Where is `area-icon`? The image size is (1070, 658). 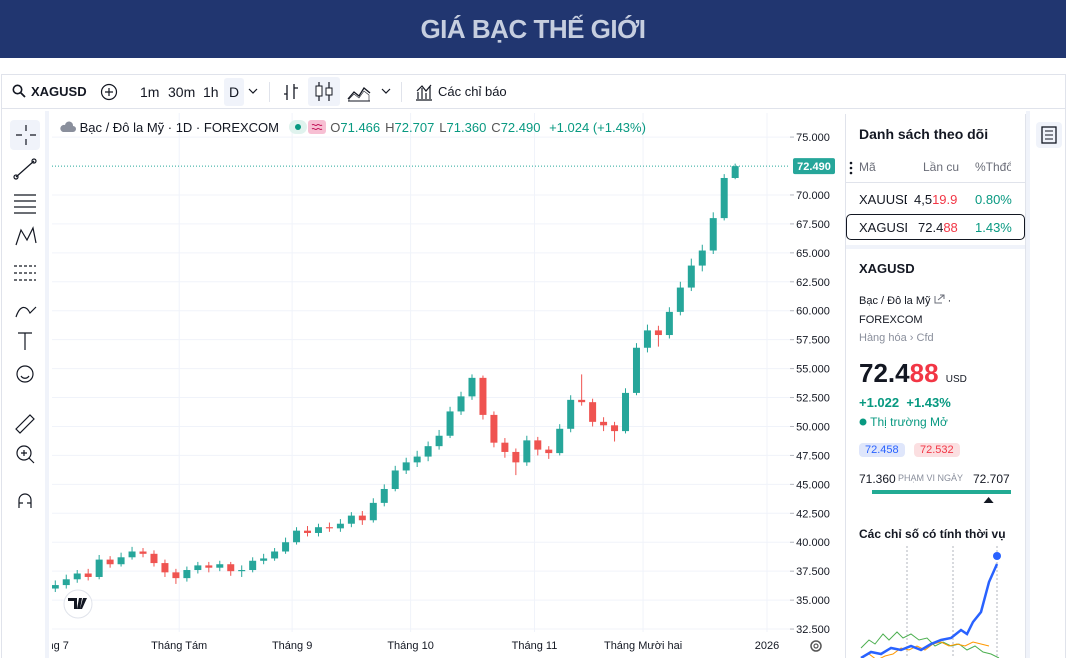 area-icon is located at coordinates (359, 92).